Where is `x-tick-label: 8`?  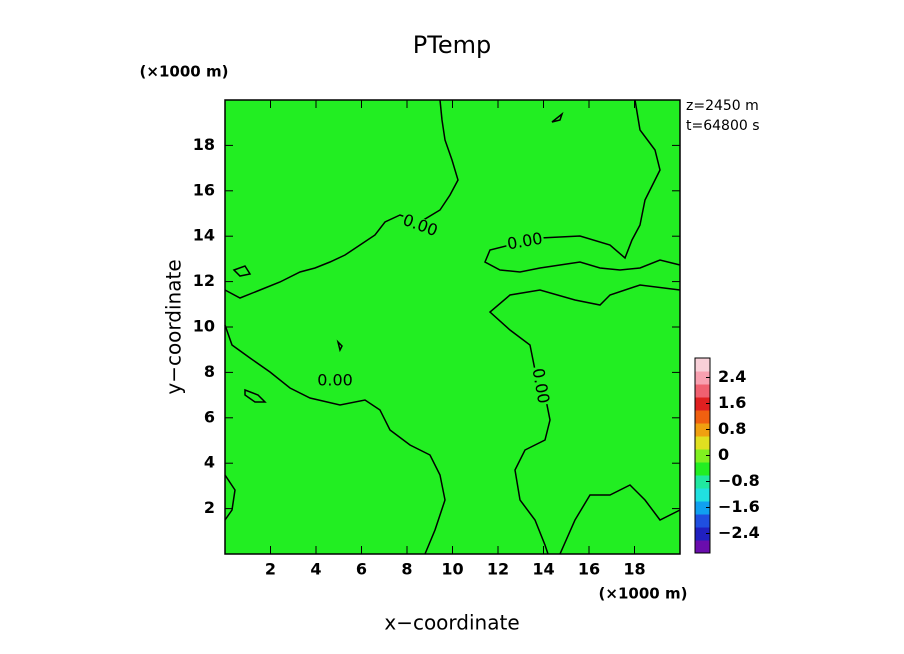
x-tick-label: 8 is located at coordinates (406, 569).